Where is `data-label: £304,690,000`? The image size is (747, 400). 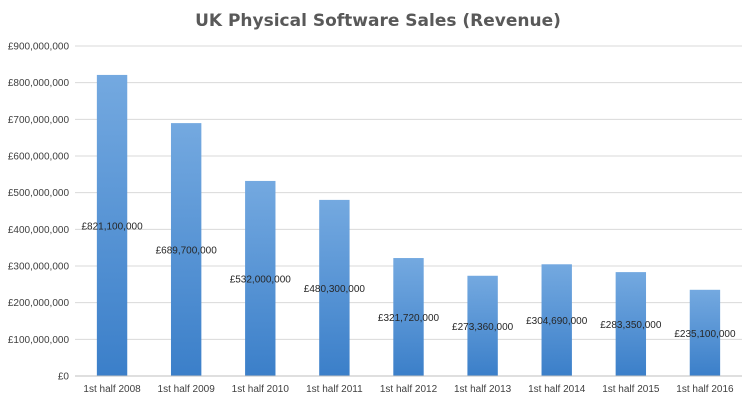
data-label: £304,690,000 is located at coordinates (557, 321).